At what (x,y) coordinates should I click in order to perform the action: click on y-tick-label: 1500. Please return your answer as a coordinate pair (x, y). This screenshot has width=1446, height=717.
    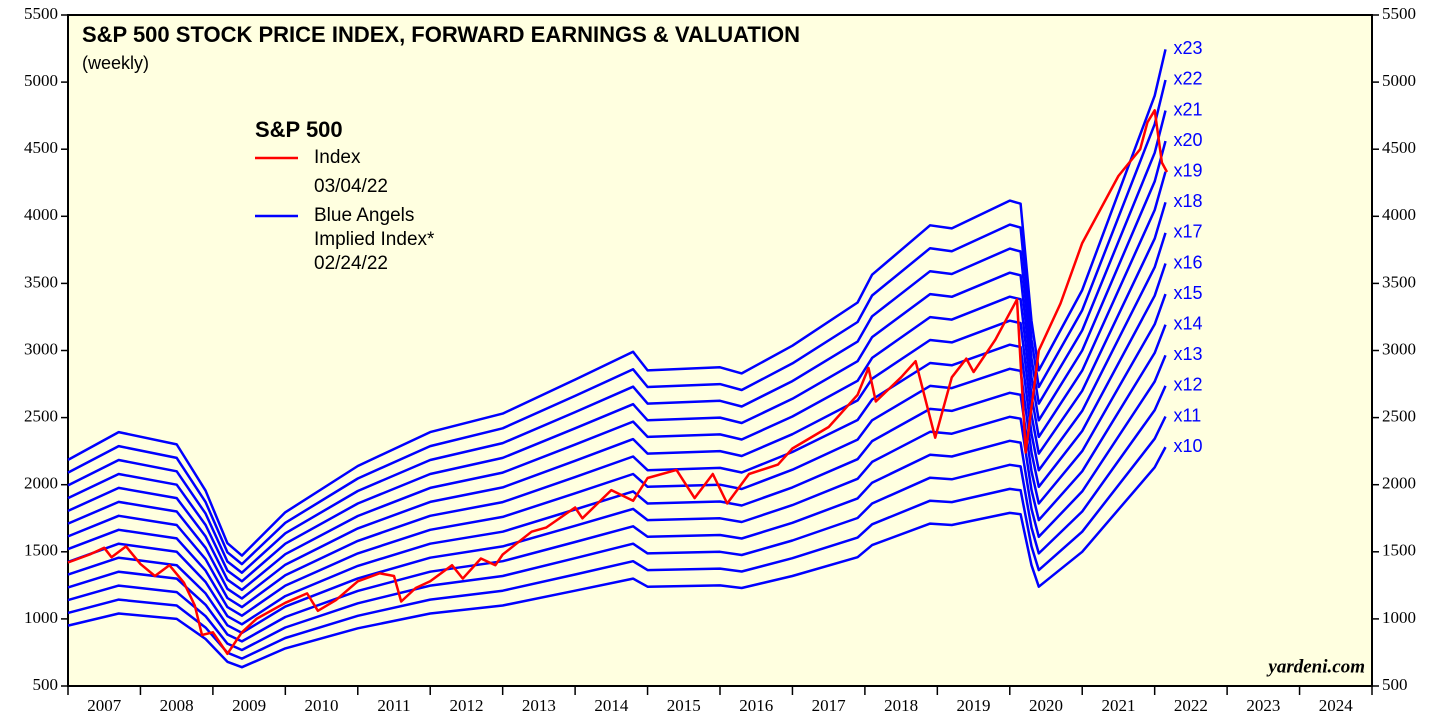
    Looking at the image, I should click on (41, 550).